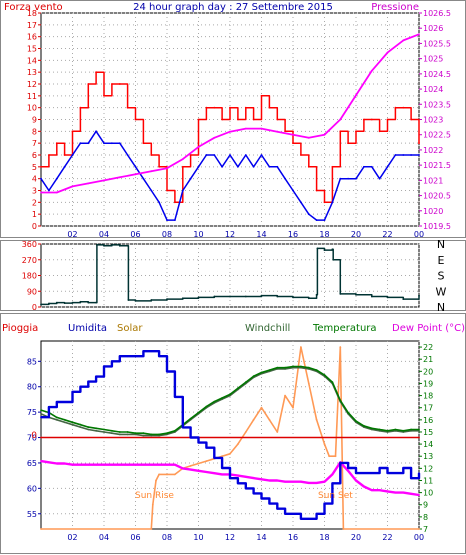 The height and width of the screenshot is (555, 466). I want to click on x-tick-label: 14, so click(261, 234).